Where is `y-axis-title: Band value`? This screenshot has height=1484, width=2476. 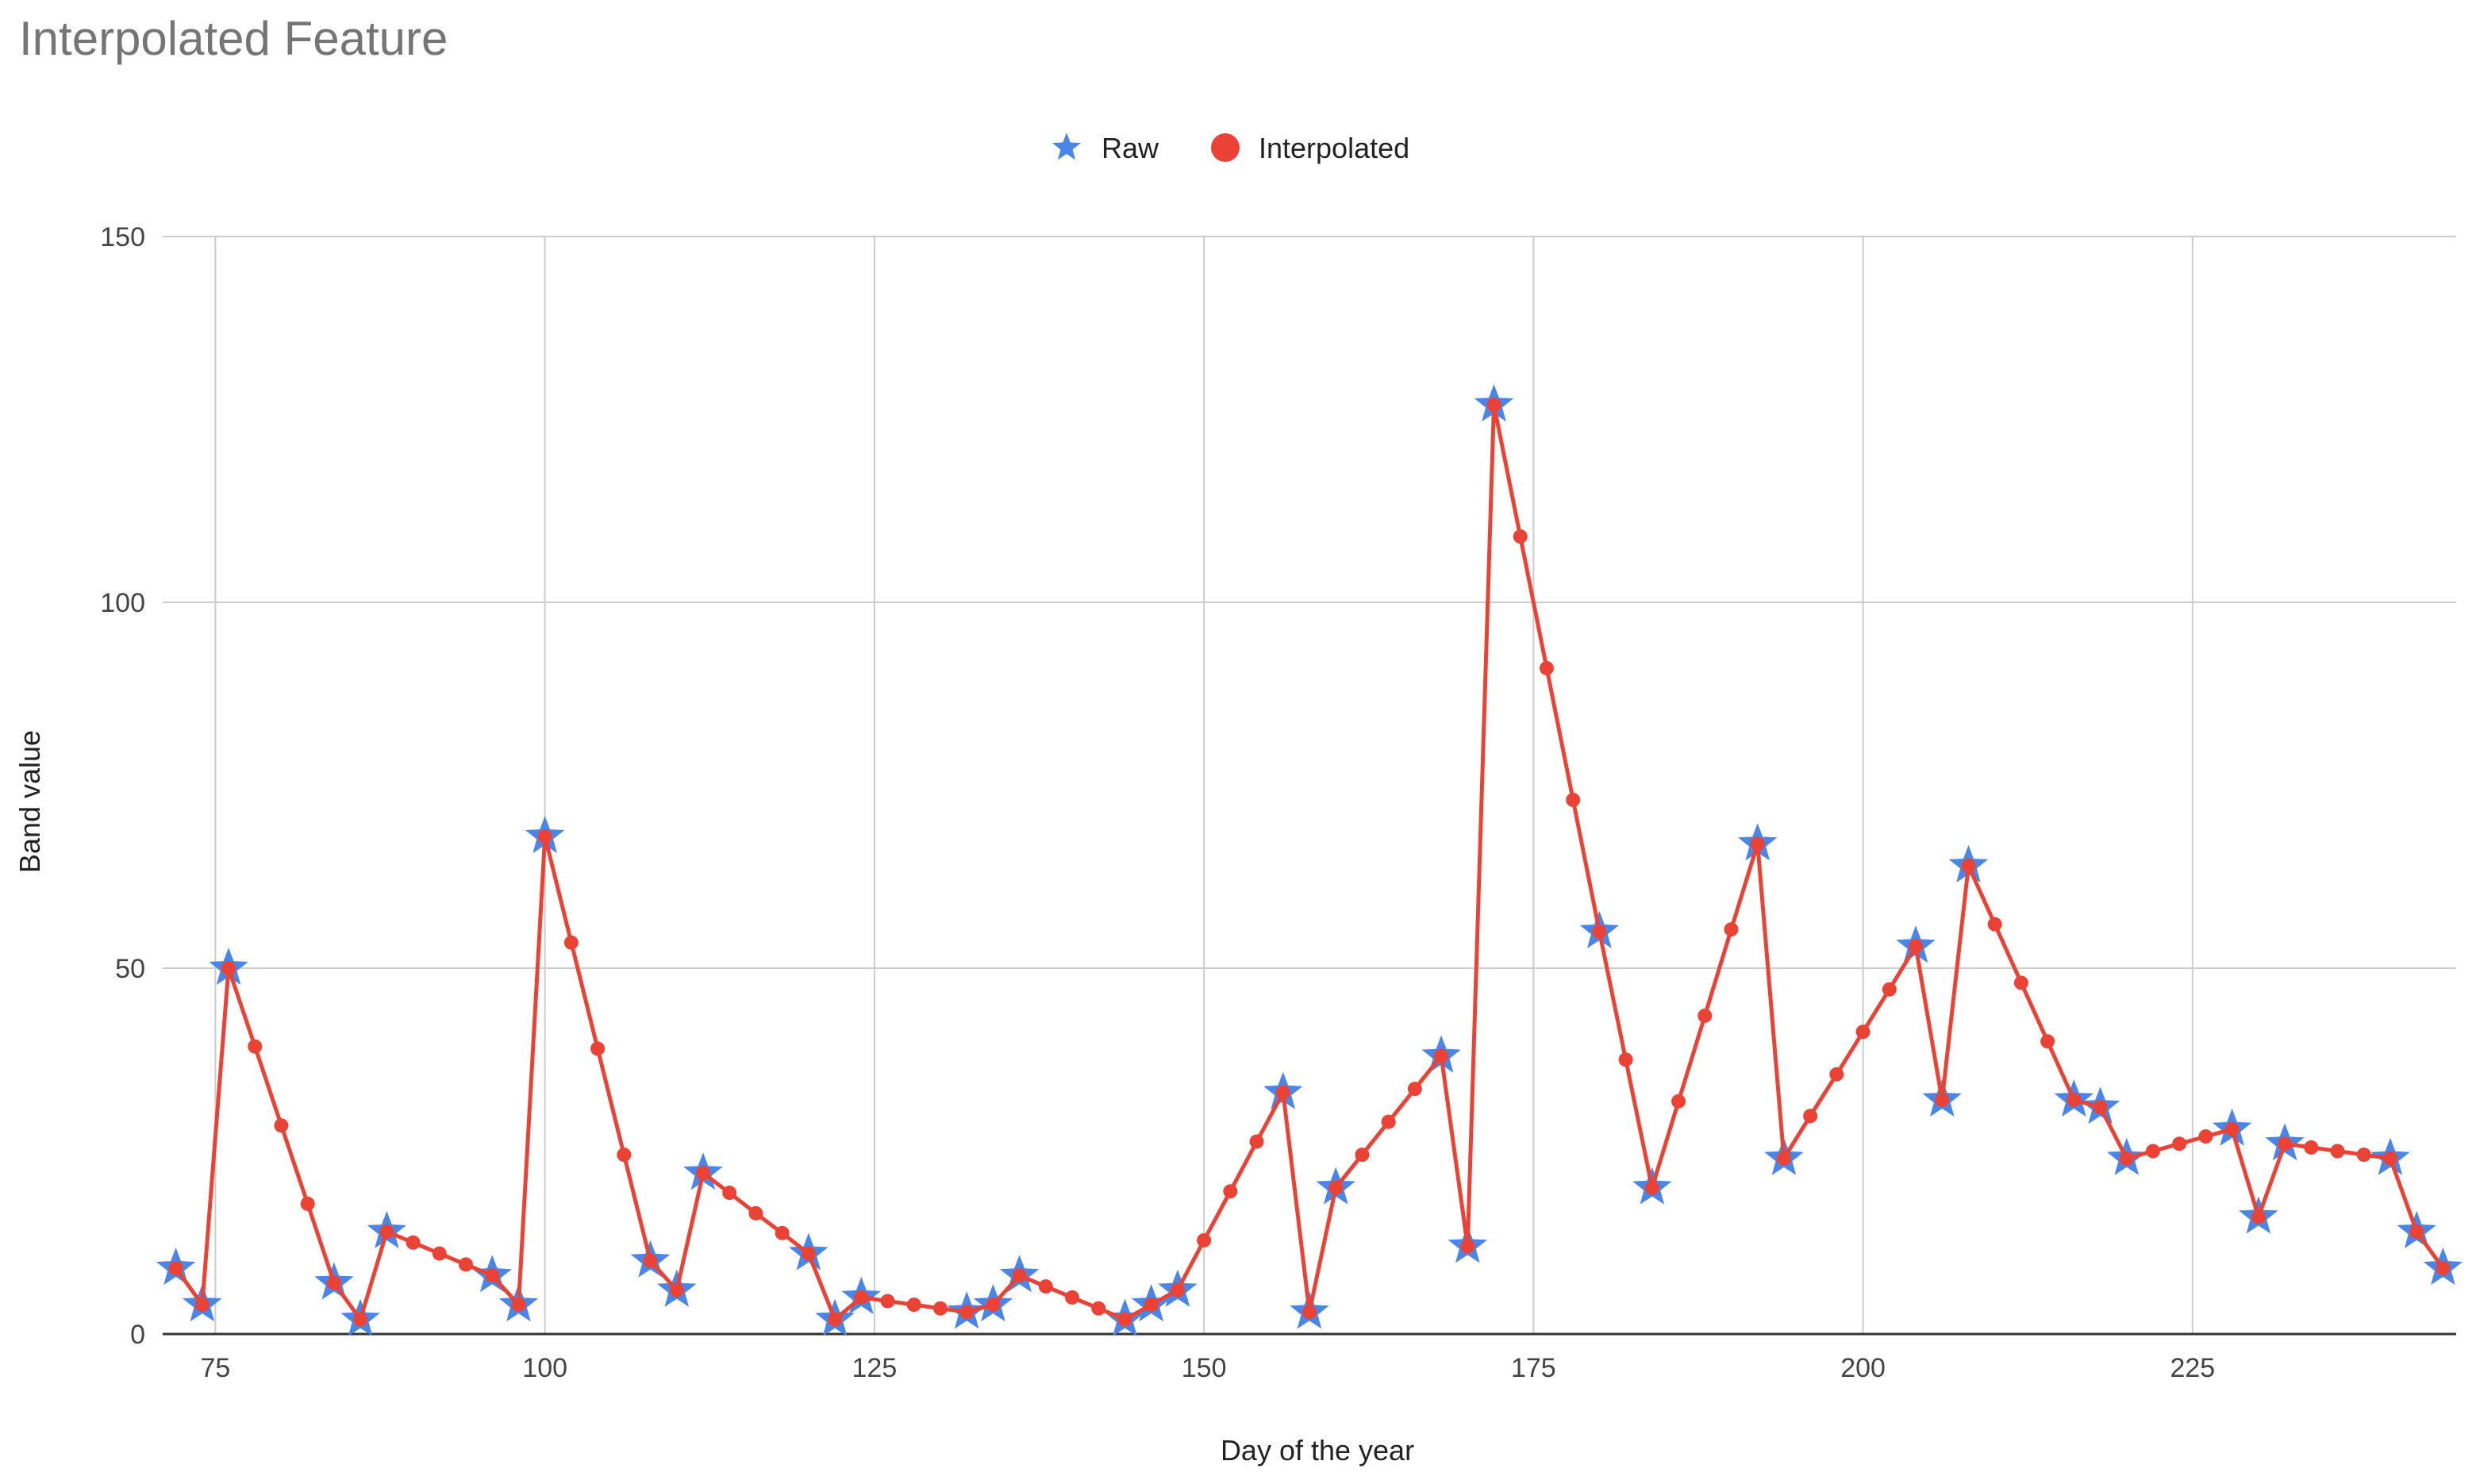 y-axis-title: Band value is located at coordinates (29, 801).